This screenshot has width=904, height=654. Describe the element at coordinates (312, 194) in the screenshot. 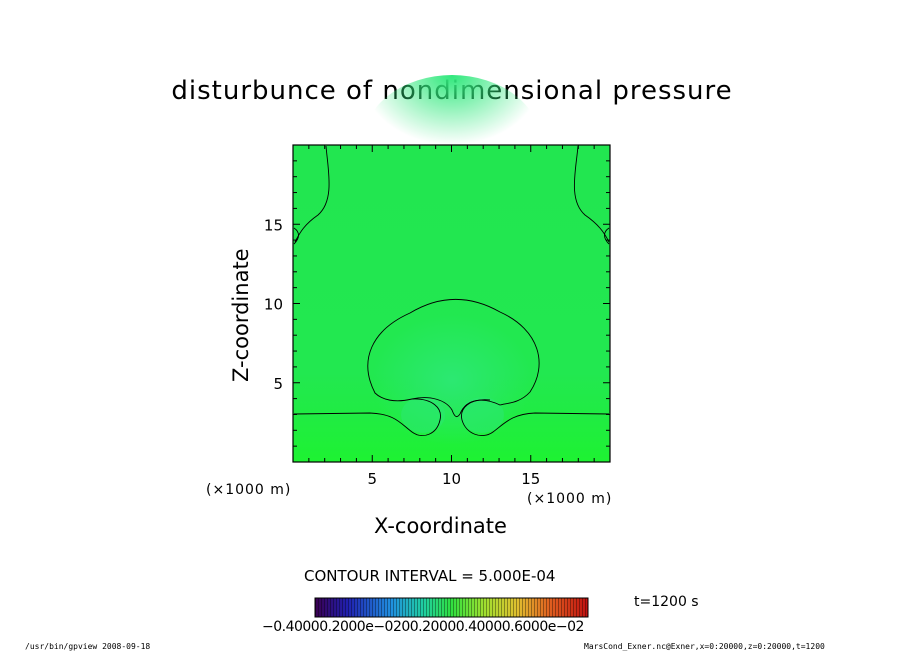

I see `contour-upper-left` at that location.